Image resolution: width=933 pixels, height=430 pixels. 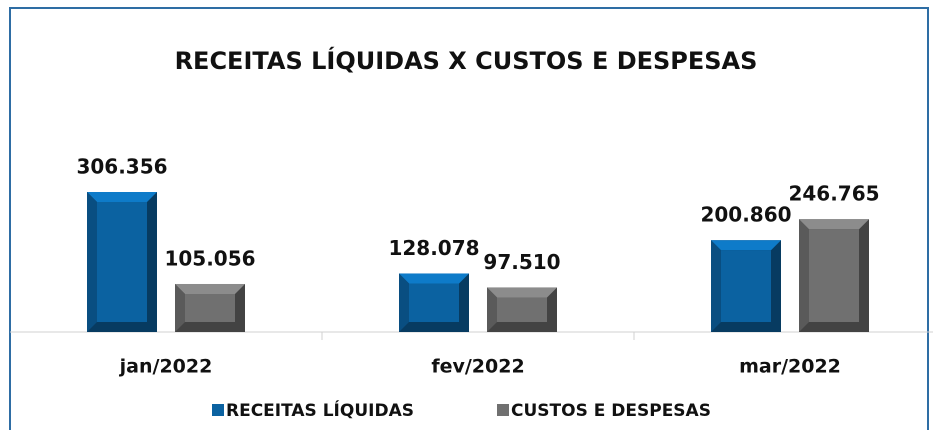 What do you see at coordinates (833, 194) in the screenshot?
I see `value-label: 246.765` at bounding box center [833, 194].